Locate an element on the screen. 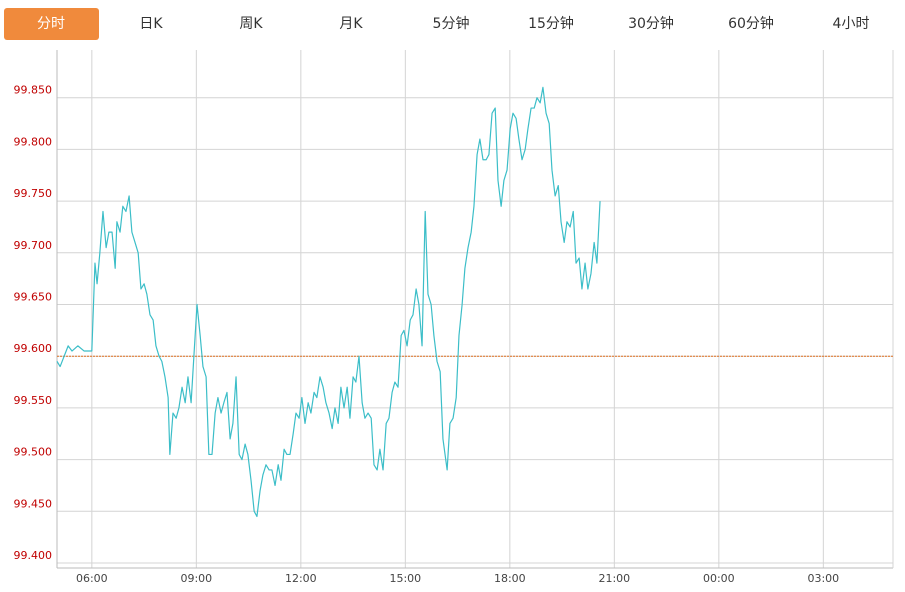 This screenshot has height=592, width=905. tab-active-bg is located at coordinates (51, 24).